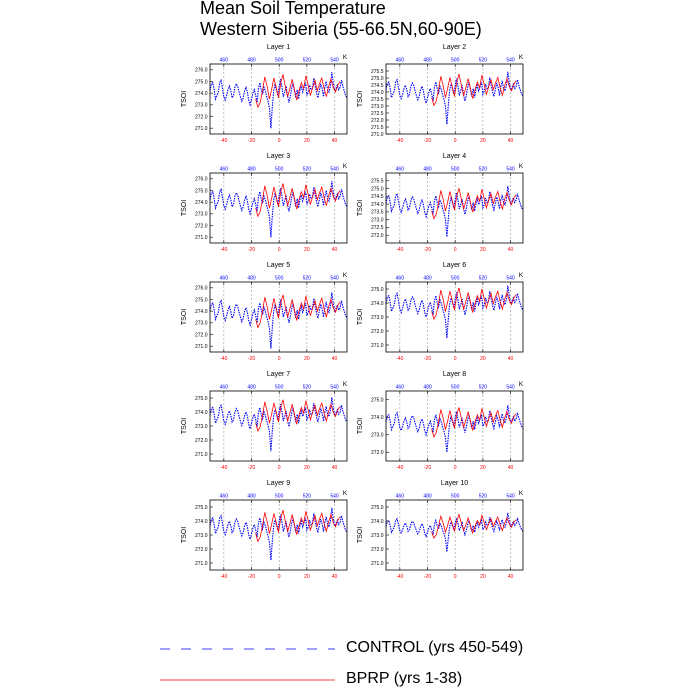  Describe the element at coordinates (278, 265) in the screenshot. I see `panel-title: Layer 5` at that location.